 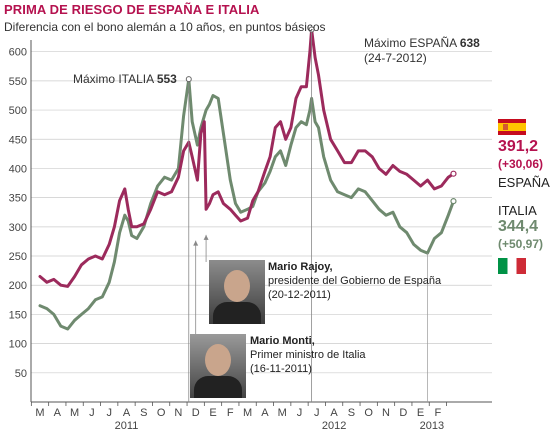 I want to click on espana-max-annotation: Máximo ESPAÑA 638, so click(x=422, y=43).